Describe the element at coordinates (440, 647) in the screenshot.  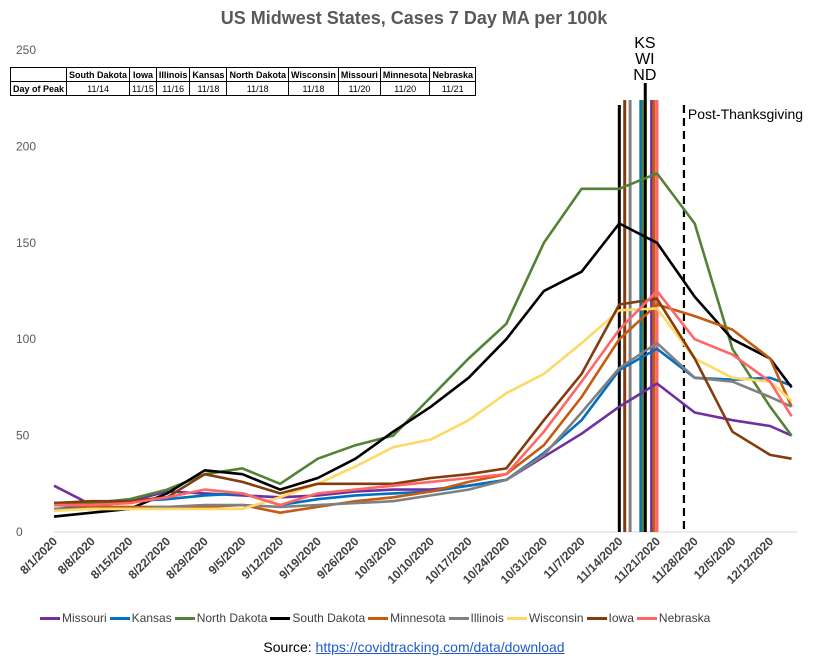
I see `source-link: https://covidtracking.com/data/download` at that location.